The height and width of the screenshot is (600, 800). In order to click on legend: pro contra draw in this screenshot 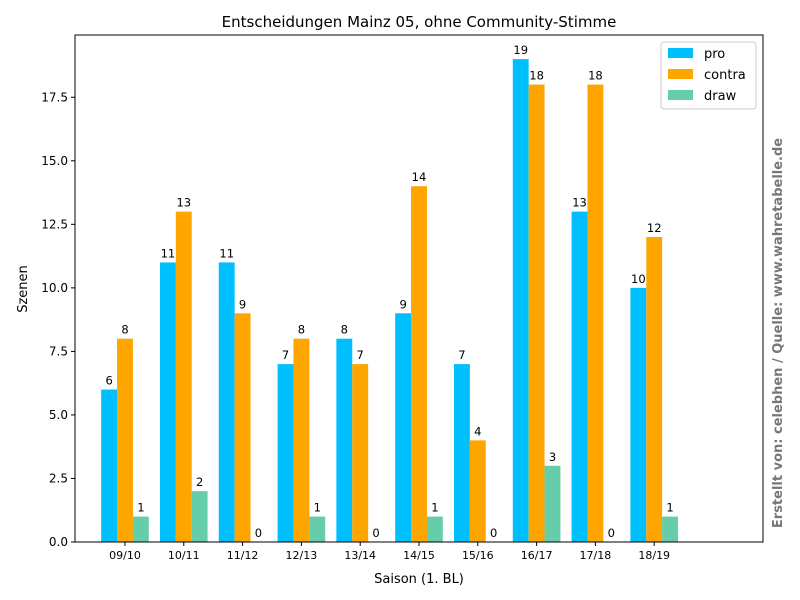, I will do `click(708, 75)`.